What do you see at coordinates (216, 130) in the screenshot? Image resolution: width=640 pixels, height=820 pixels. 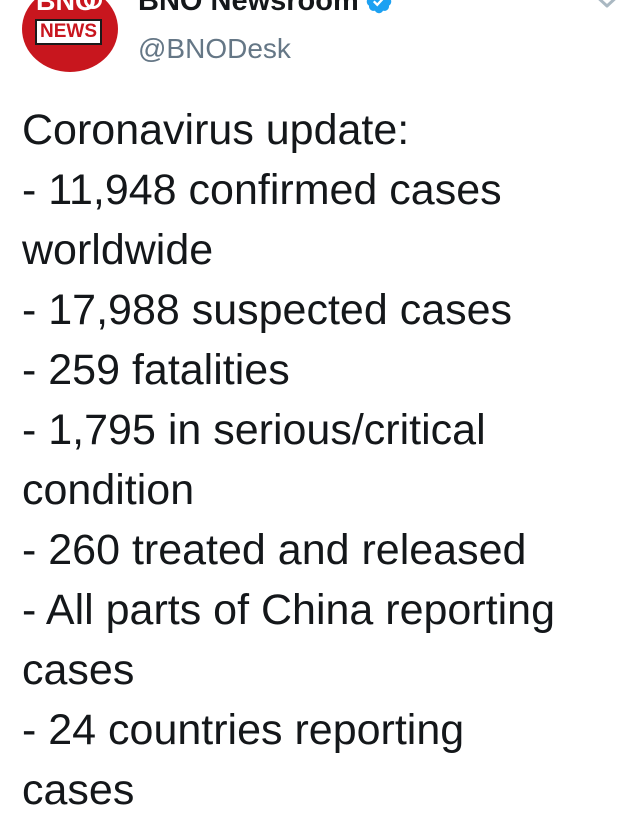 I see `tweet-line: Coronavirus update:` at bounding box center [216, 130].